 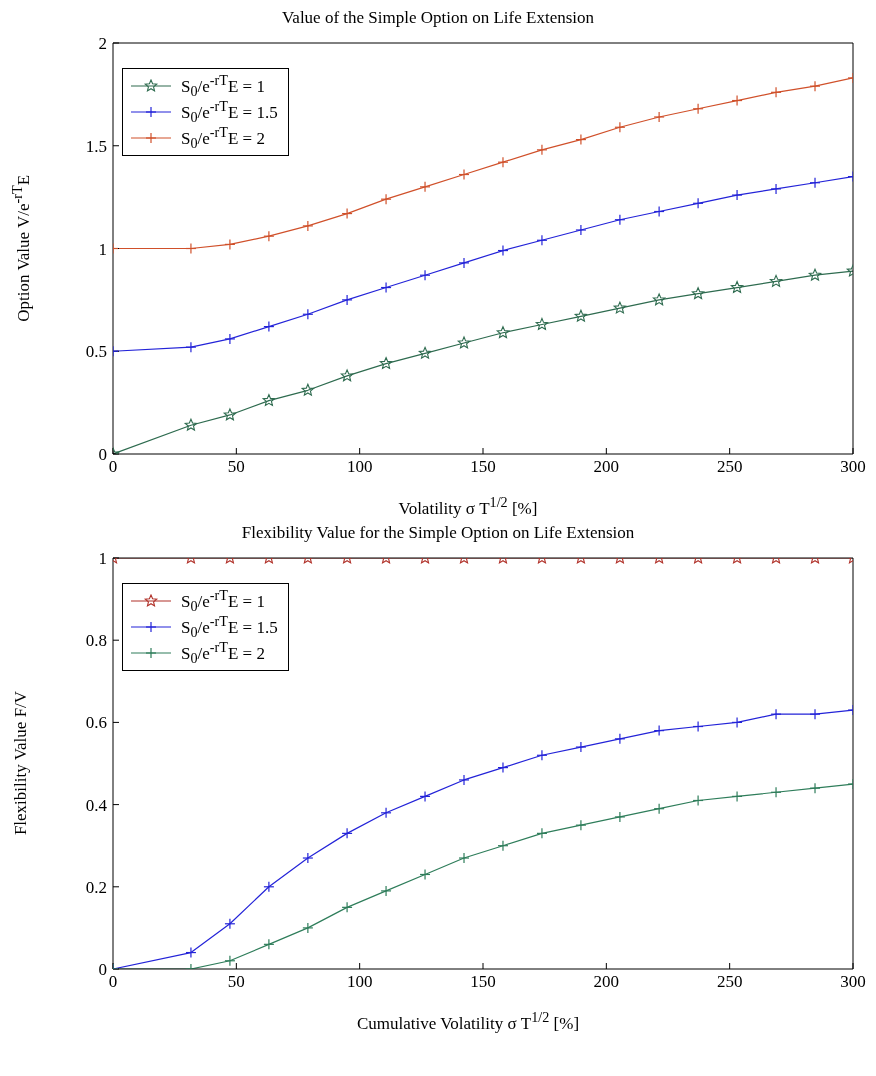 I want to click on x-axis-title: Cumulative Volatility σ T$^{1/2}$ [%], so click(x=468, y=1021).